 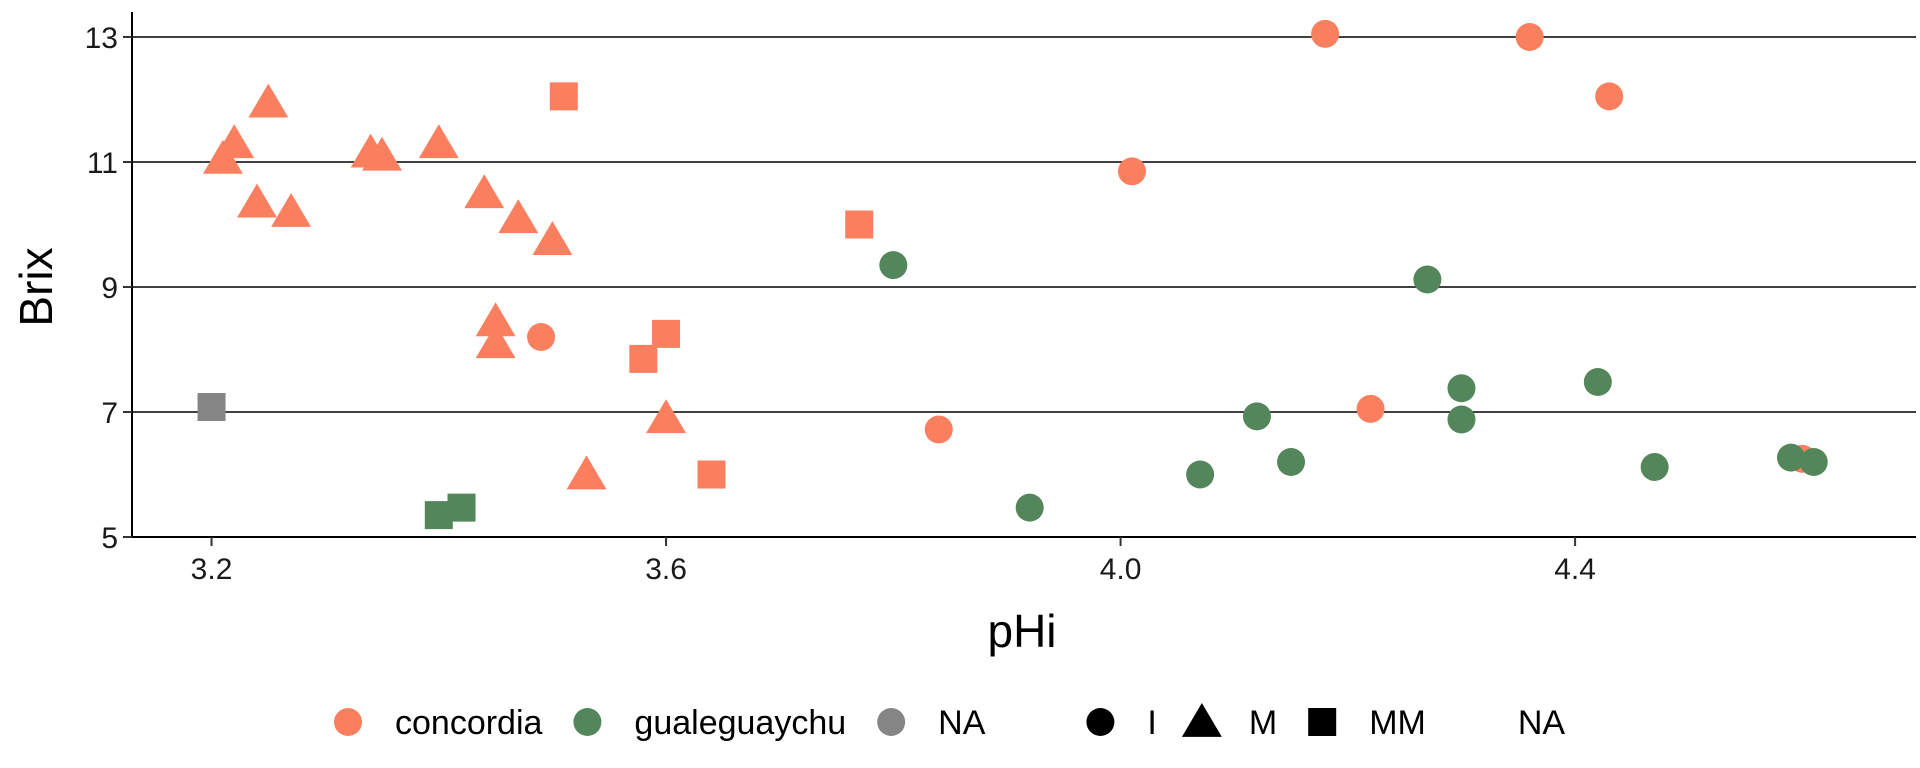 What do you see at coordinates (1151, 723) in the screenshot?
I see `legend-label-shape-I: I` at bounding box center [1151, 723].